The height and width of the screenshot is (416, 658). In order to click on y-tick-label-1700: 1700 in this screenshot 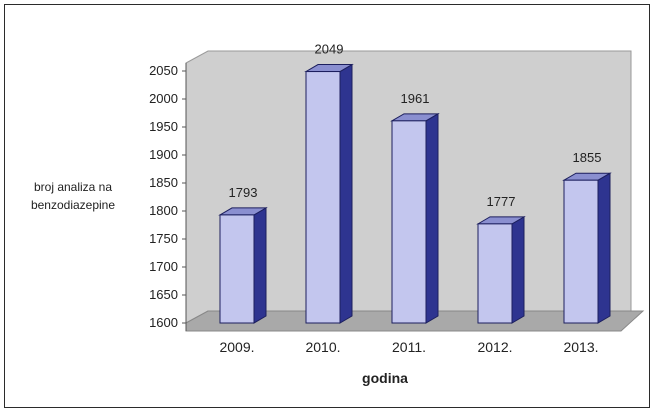, I will do `click(163, 266)`.